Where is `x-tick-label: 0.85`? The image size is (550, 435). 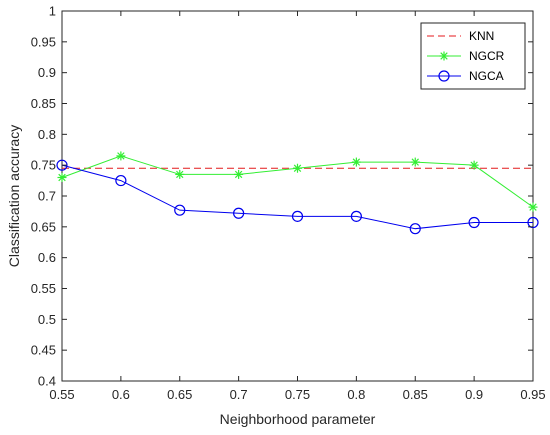
x-tick-label: 0.85 is located at coordinates (415, 394).